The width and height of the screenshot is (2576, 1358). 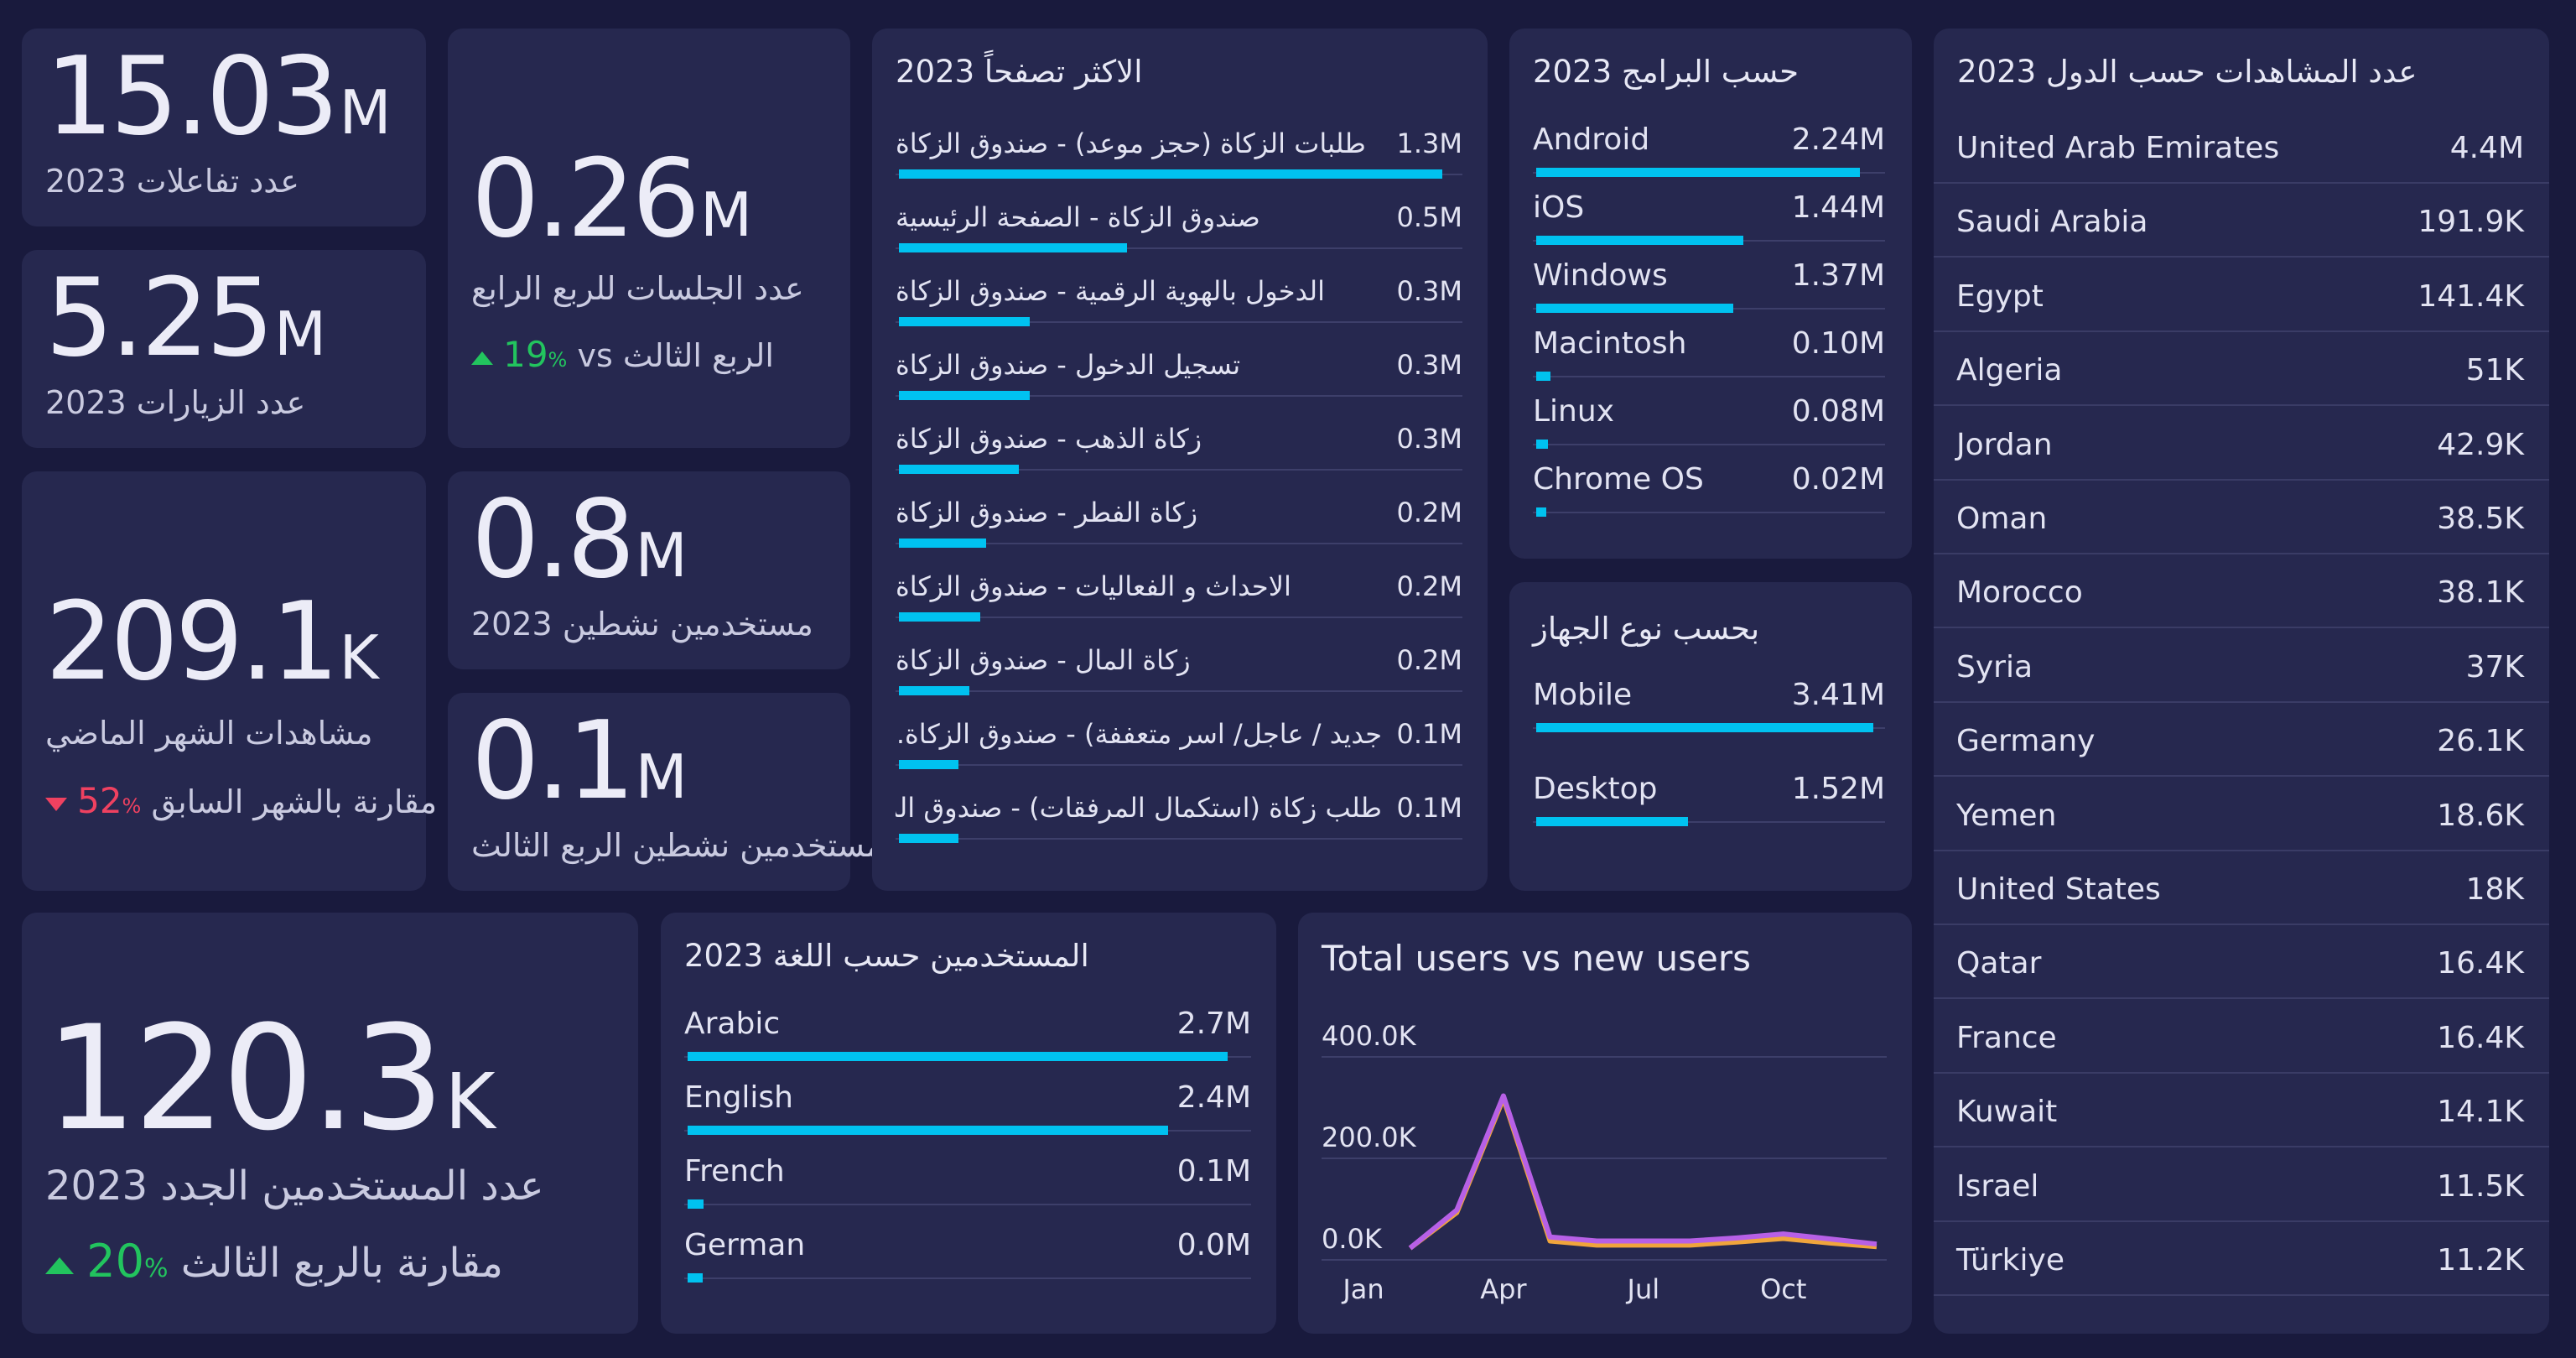 What do you see at coordinates (2241, 517) in the screenshot?
I see `country-row: Oman 38.5K` at bounding box center [2241, 517].